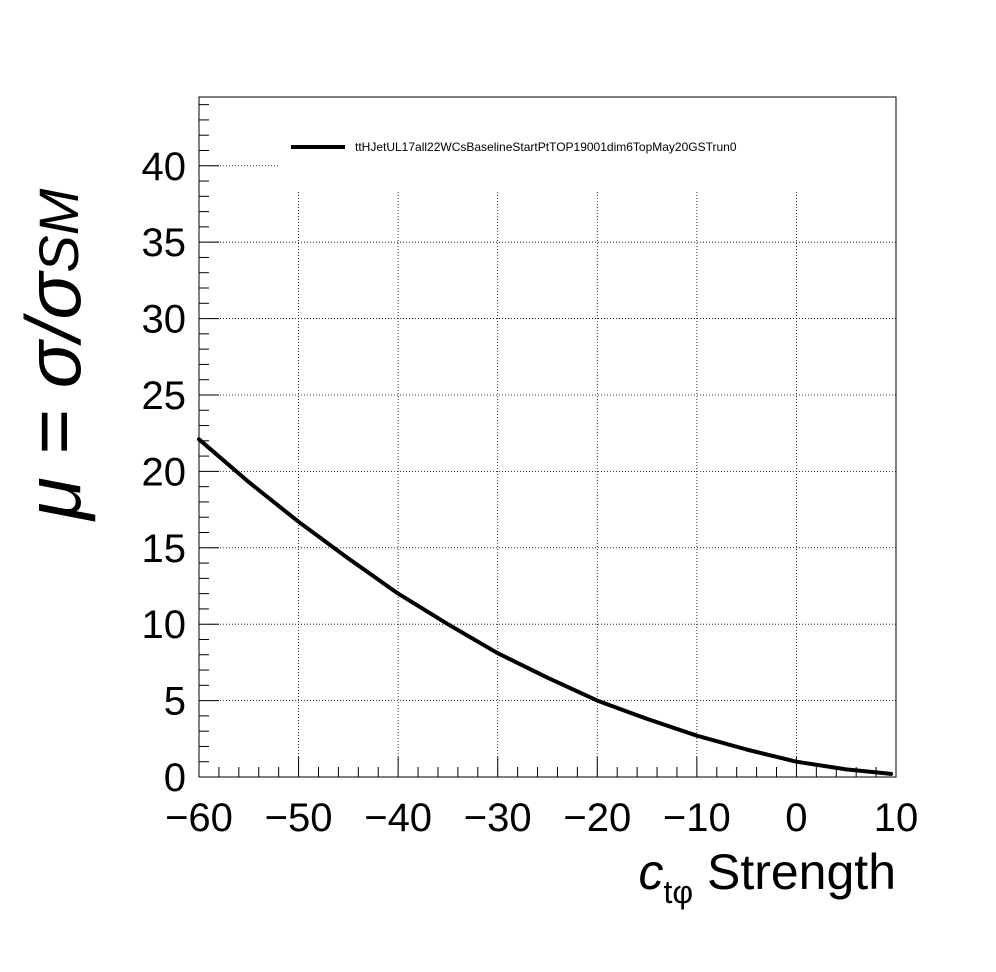  What do you see at coordinates (498, 818) in the screenshot?
I see `x-tick-label: −30` at bounding box center [498, 818].